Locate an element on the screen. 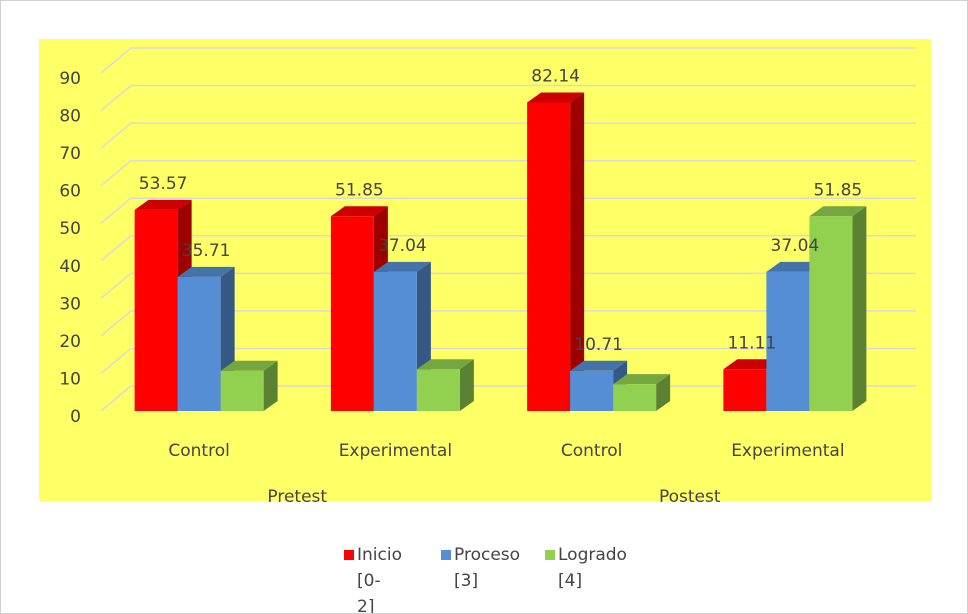  group-label: Pretest is located at coordinates (297, 497).